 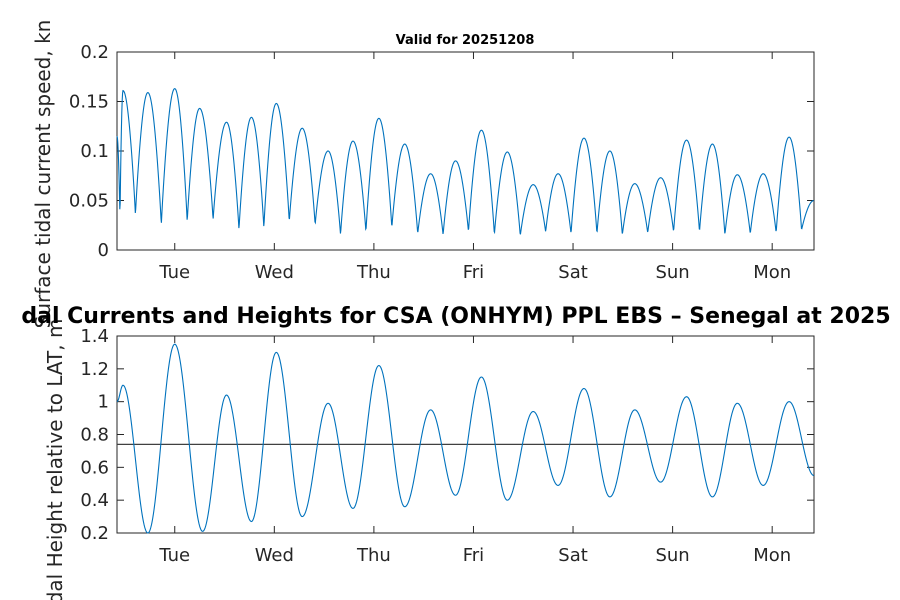 I want to click on y-tick-label: 0.6, so click(x=94, y=467).